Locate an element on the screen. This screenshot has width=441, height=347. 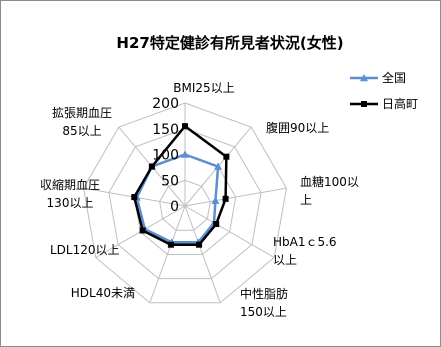
chart-title: H27特定健診有所見者状況(女性) is located at coordinates (229, 43).